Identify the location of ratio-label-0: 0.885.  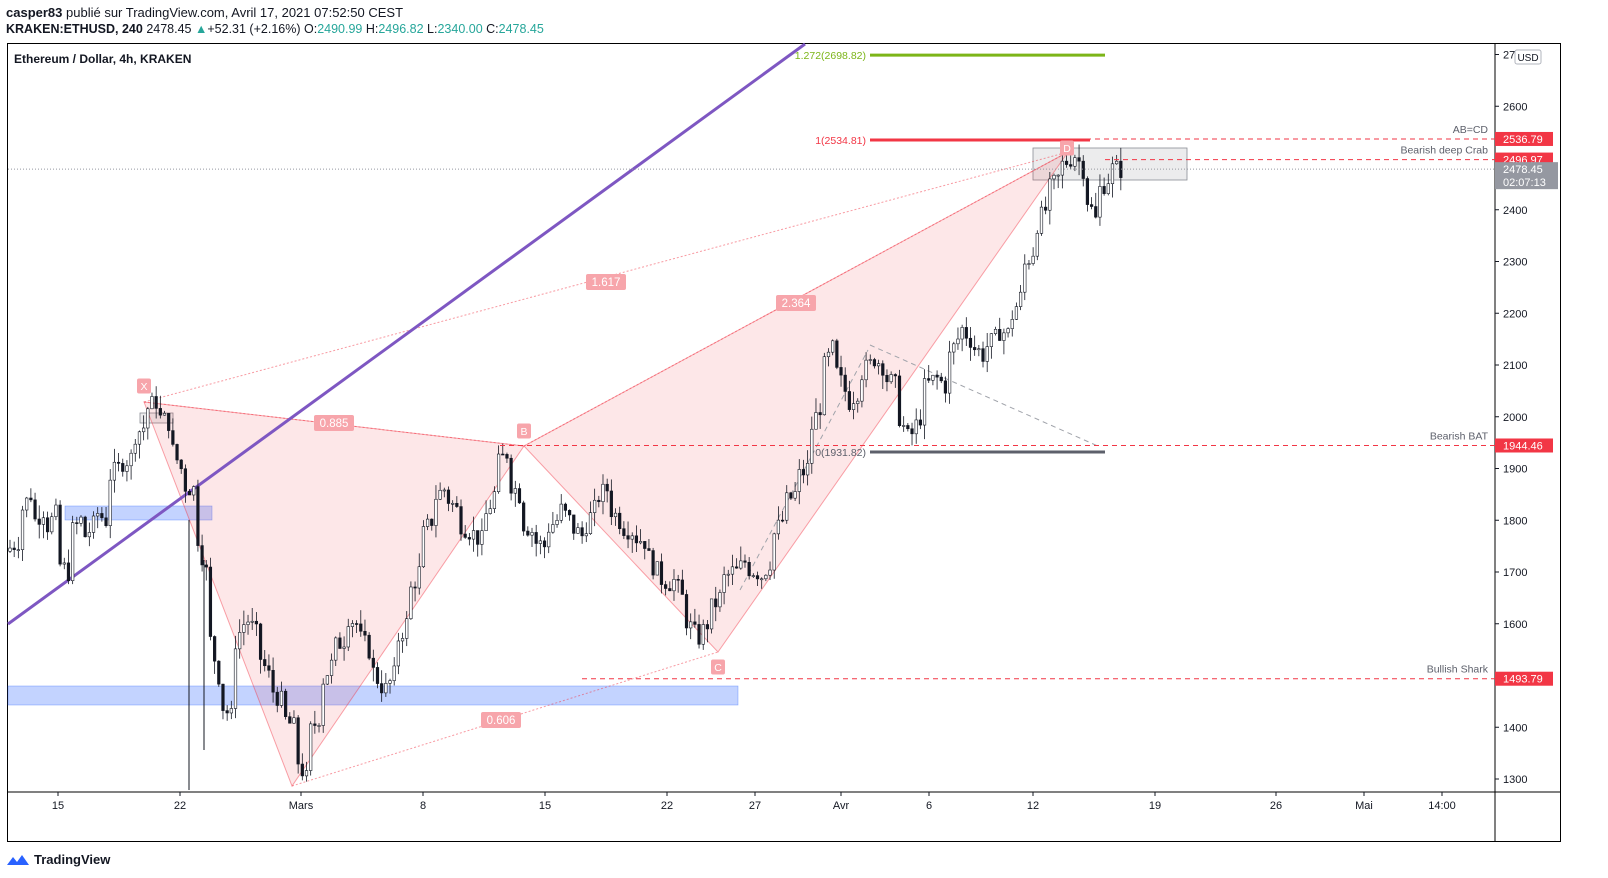
(334, 424).